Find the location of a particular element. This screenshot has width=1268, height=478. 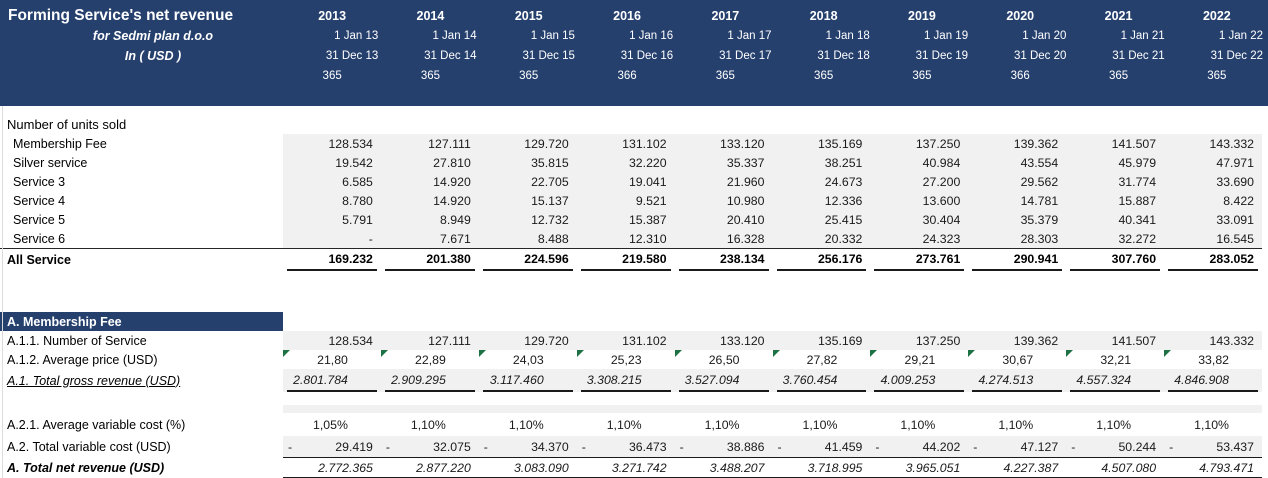

value-cell: 47.971 is located at coordinates (1213, 162).